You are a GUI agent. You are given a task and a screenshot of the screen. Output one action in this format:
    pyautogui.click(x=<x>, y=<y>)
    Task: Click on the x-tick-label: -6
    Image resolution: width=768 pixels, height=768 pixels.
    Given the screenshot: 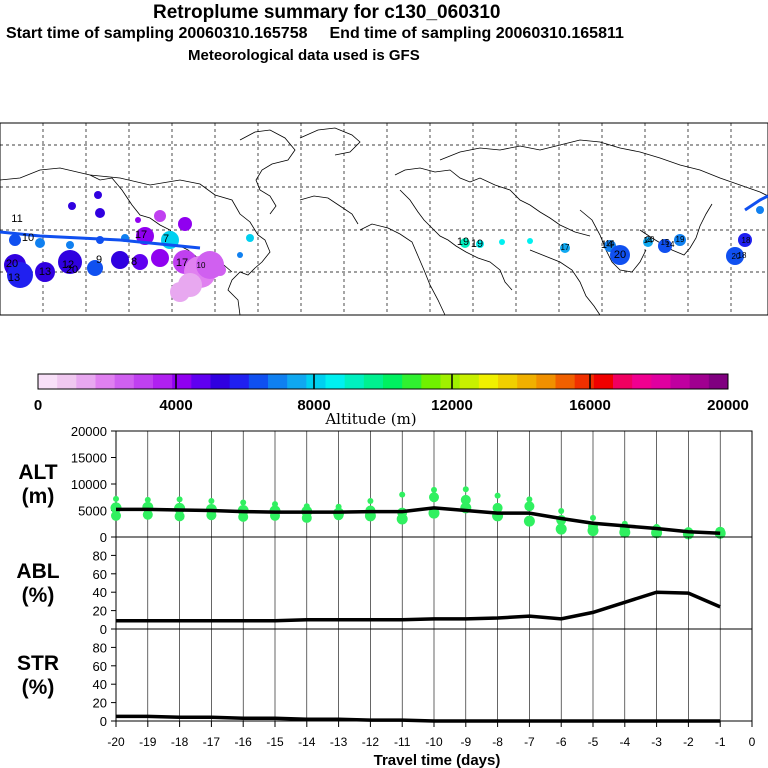 What is the action you would take?
    pyautogui.click(x=561, y=742)
    